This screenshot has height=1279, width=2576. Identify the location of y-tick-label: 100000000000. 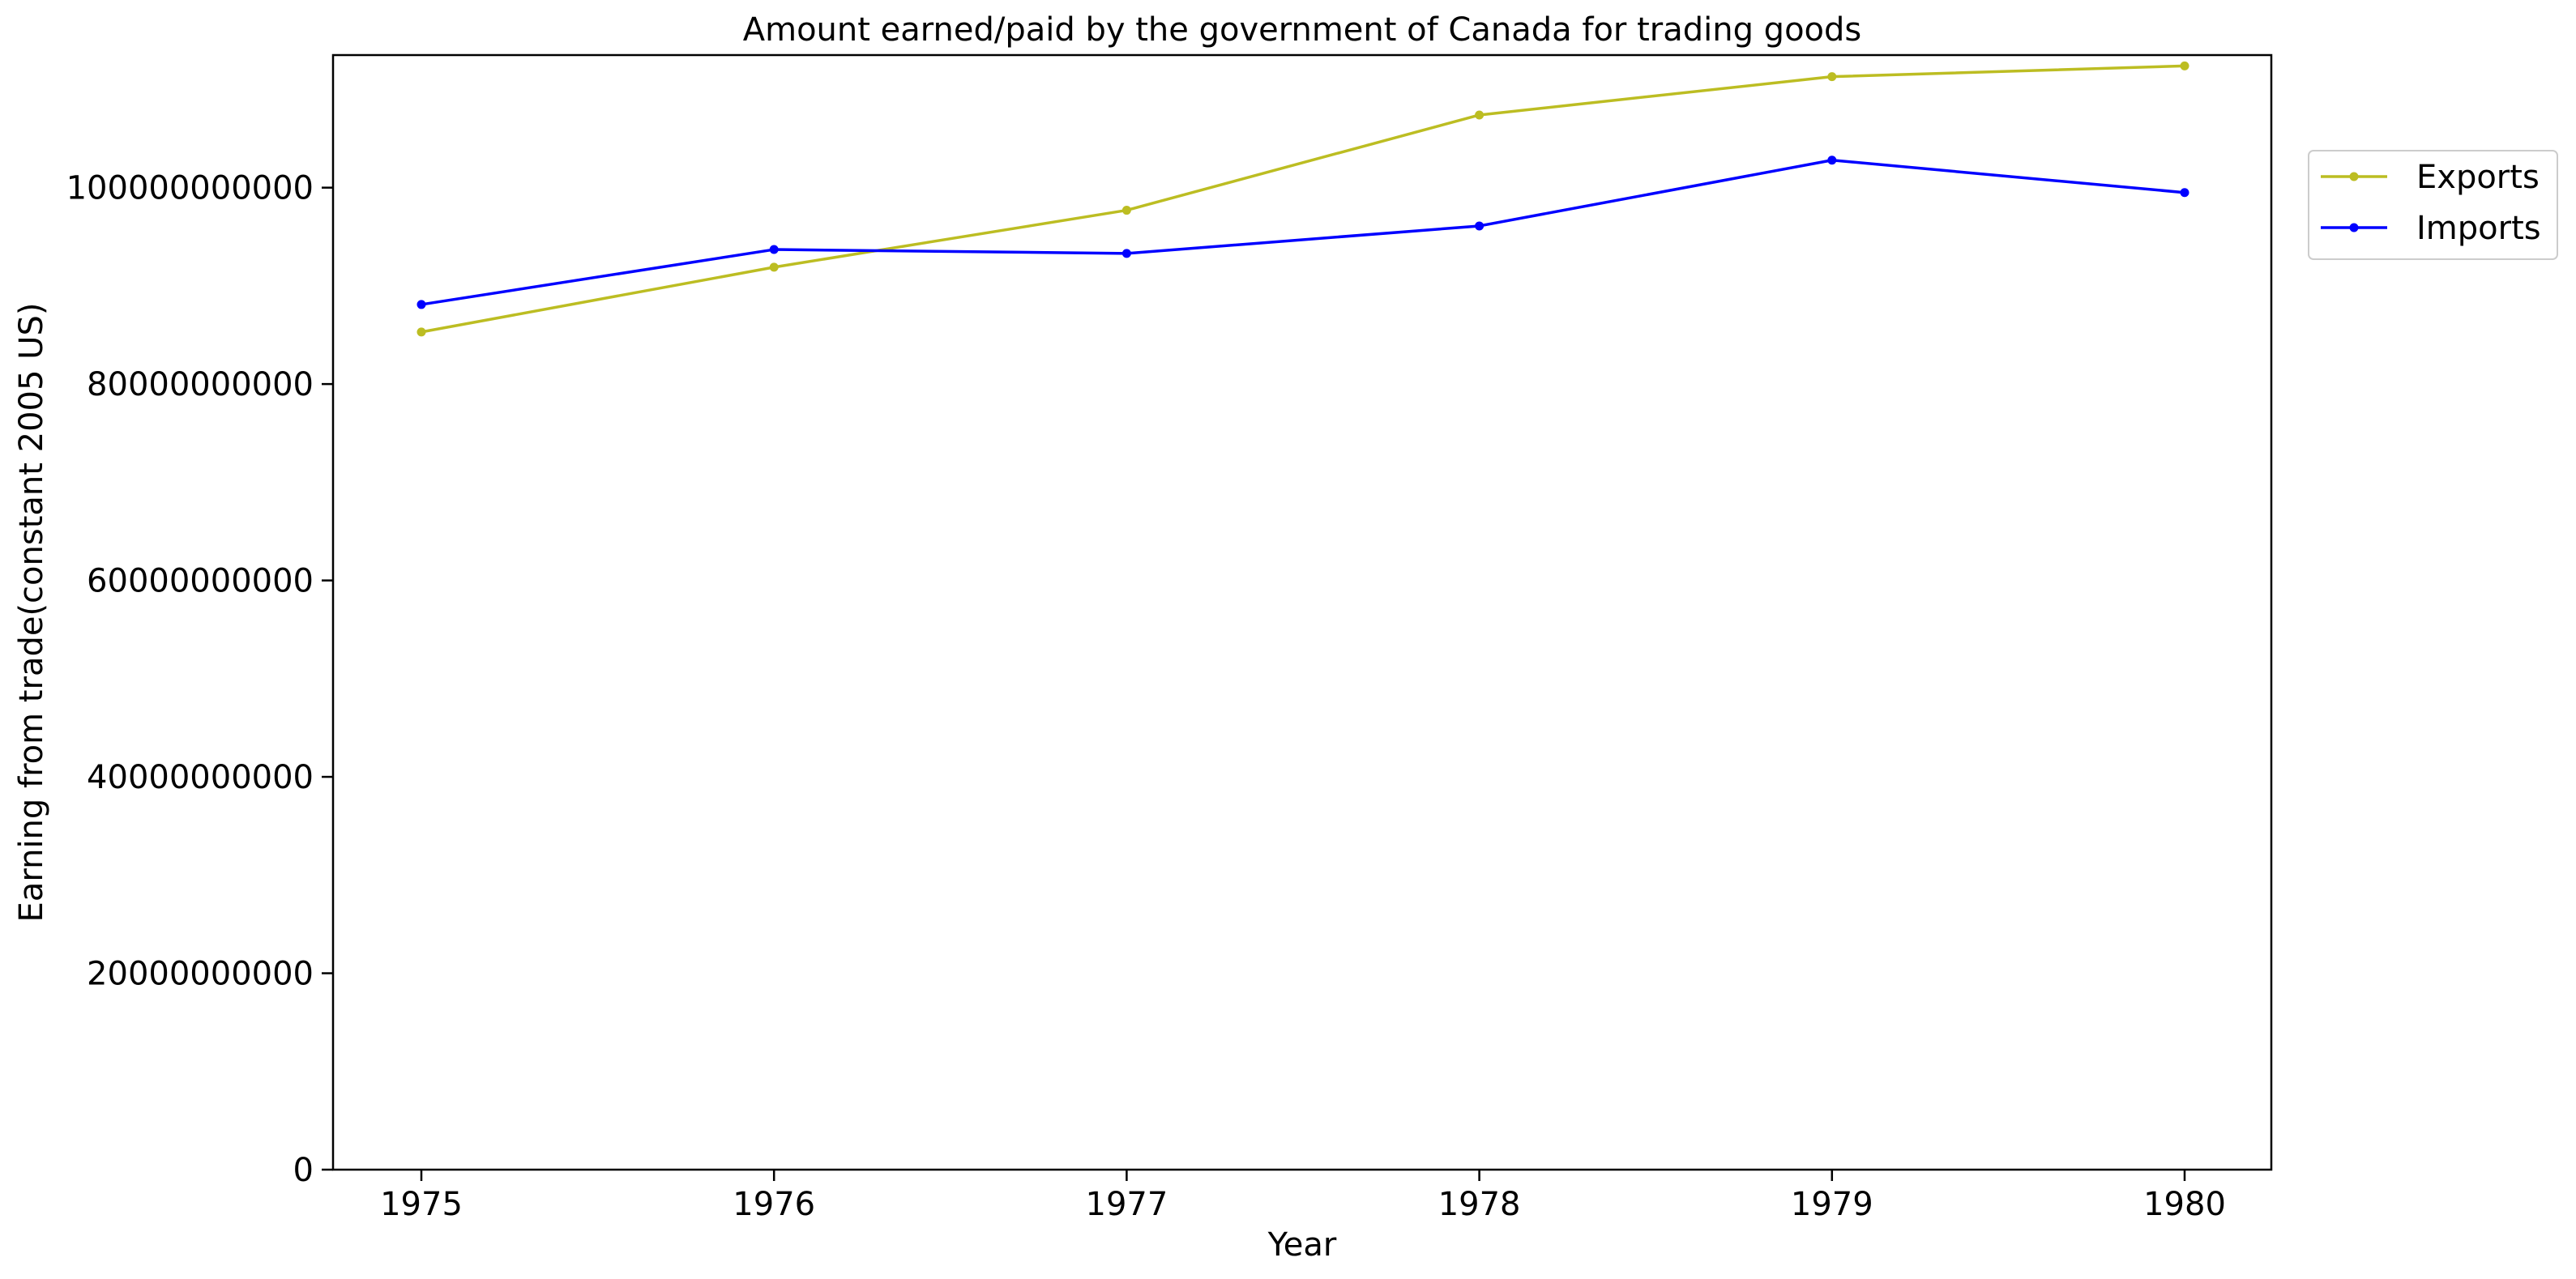
(190, 188).